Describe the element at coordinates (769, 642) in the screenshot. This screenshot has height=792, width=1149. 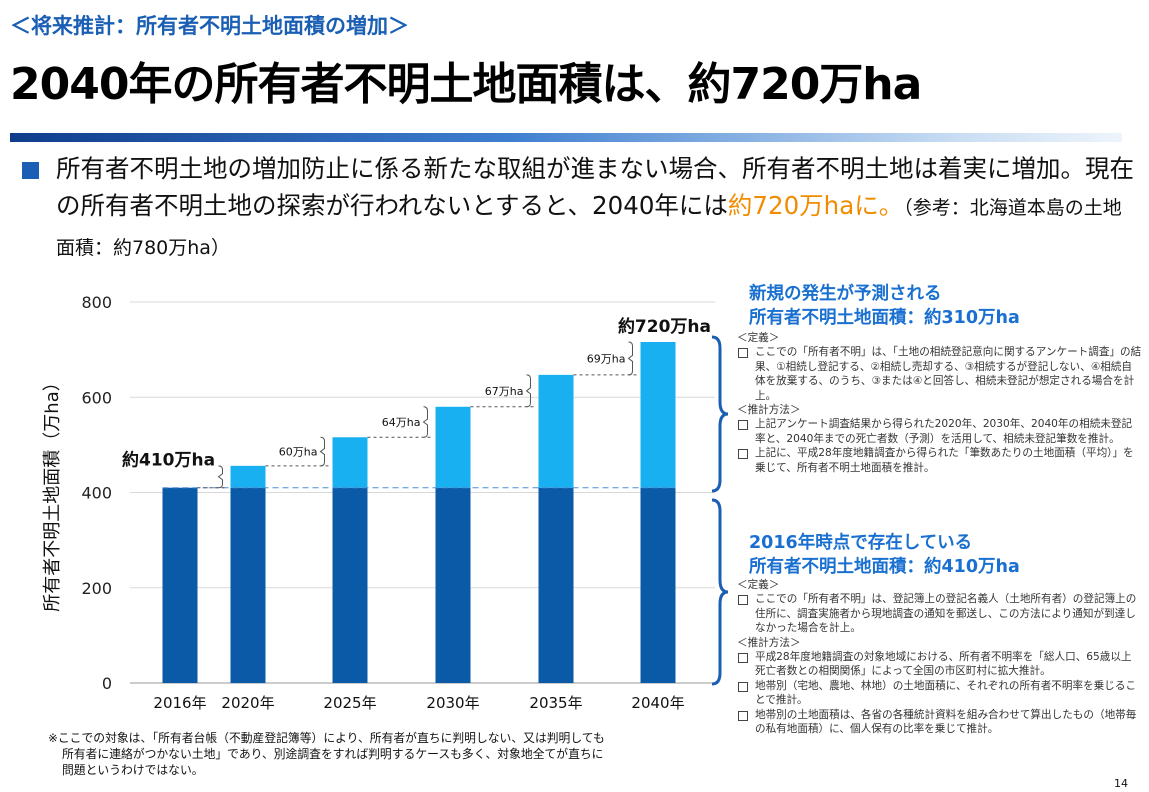
I see `existing-method-label: ＜推計方法＞` at that location.